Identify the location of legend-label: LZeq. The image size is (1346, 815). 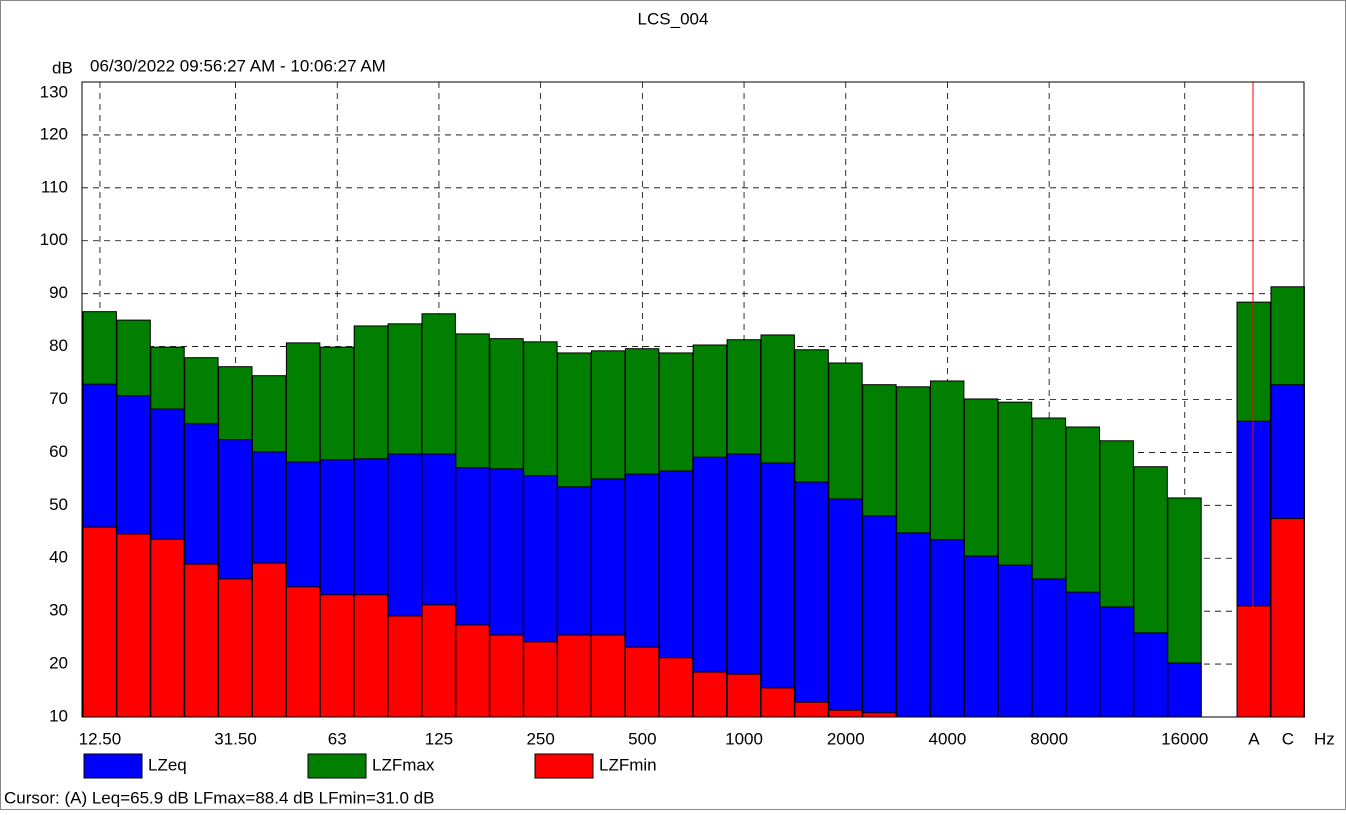
(167, 764).